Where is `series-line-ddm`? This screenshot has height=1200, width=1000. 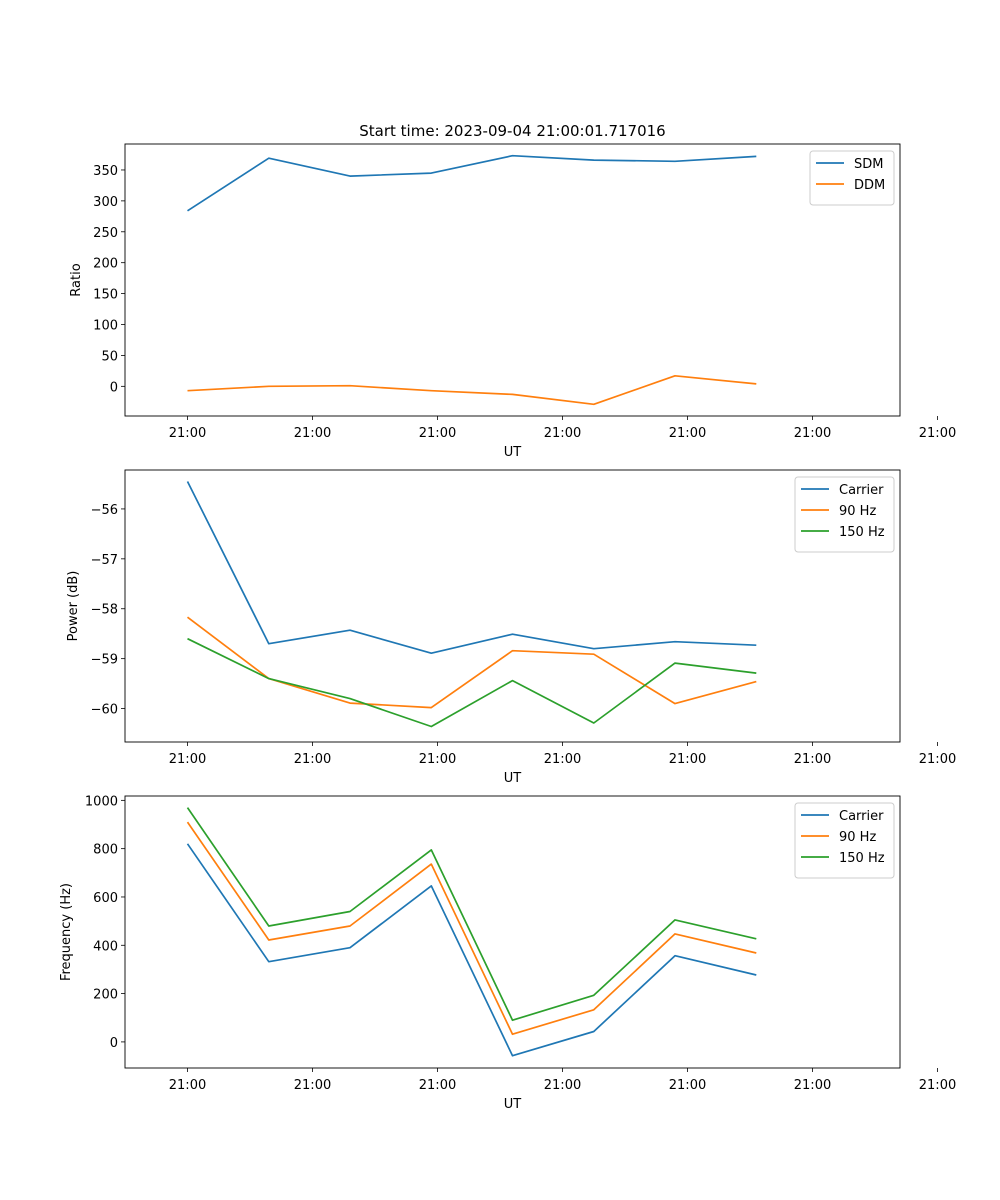
series-line-ddm is located at coordinates (472, 390).